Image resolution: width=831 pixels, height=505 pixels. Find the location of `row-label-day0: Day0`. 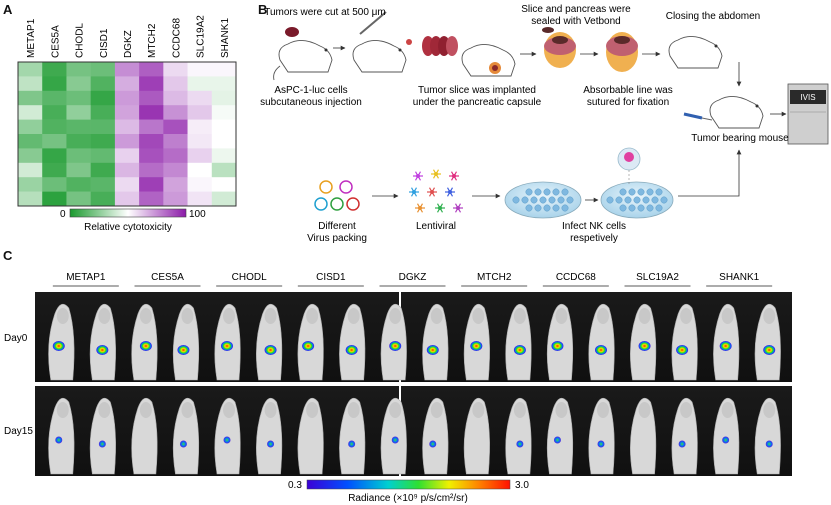

row-label-day0: Day0 is located at coordinates (16, 338).